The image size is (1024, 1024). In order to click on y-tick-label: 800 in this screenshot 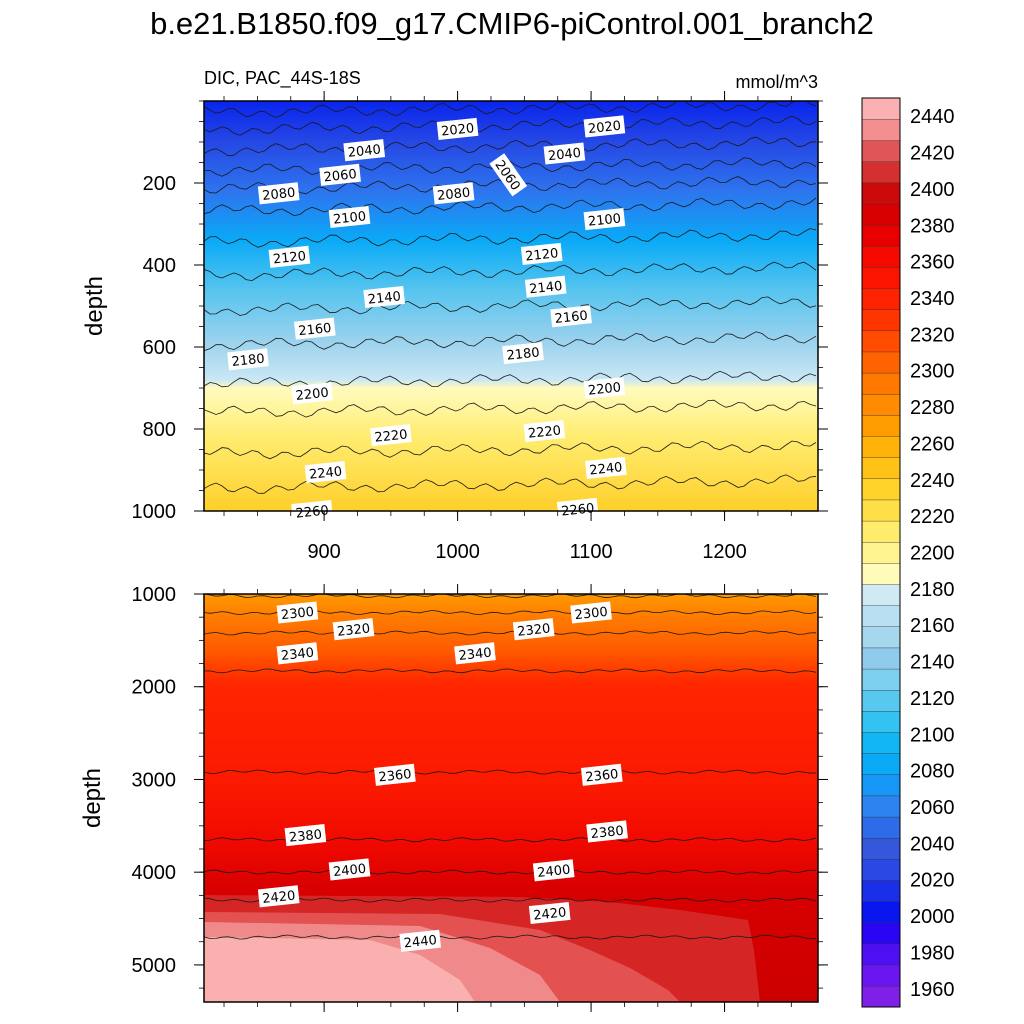, I will do `click(159, 430)`.